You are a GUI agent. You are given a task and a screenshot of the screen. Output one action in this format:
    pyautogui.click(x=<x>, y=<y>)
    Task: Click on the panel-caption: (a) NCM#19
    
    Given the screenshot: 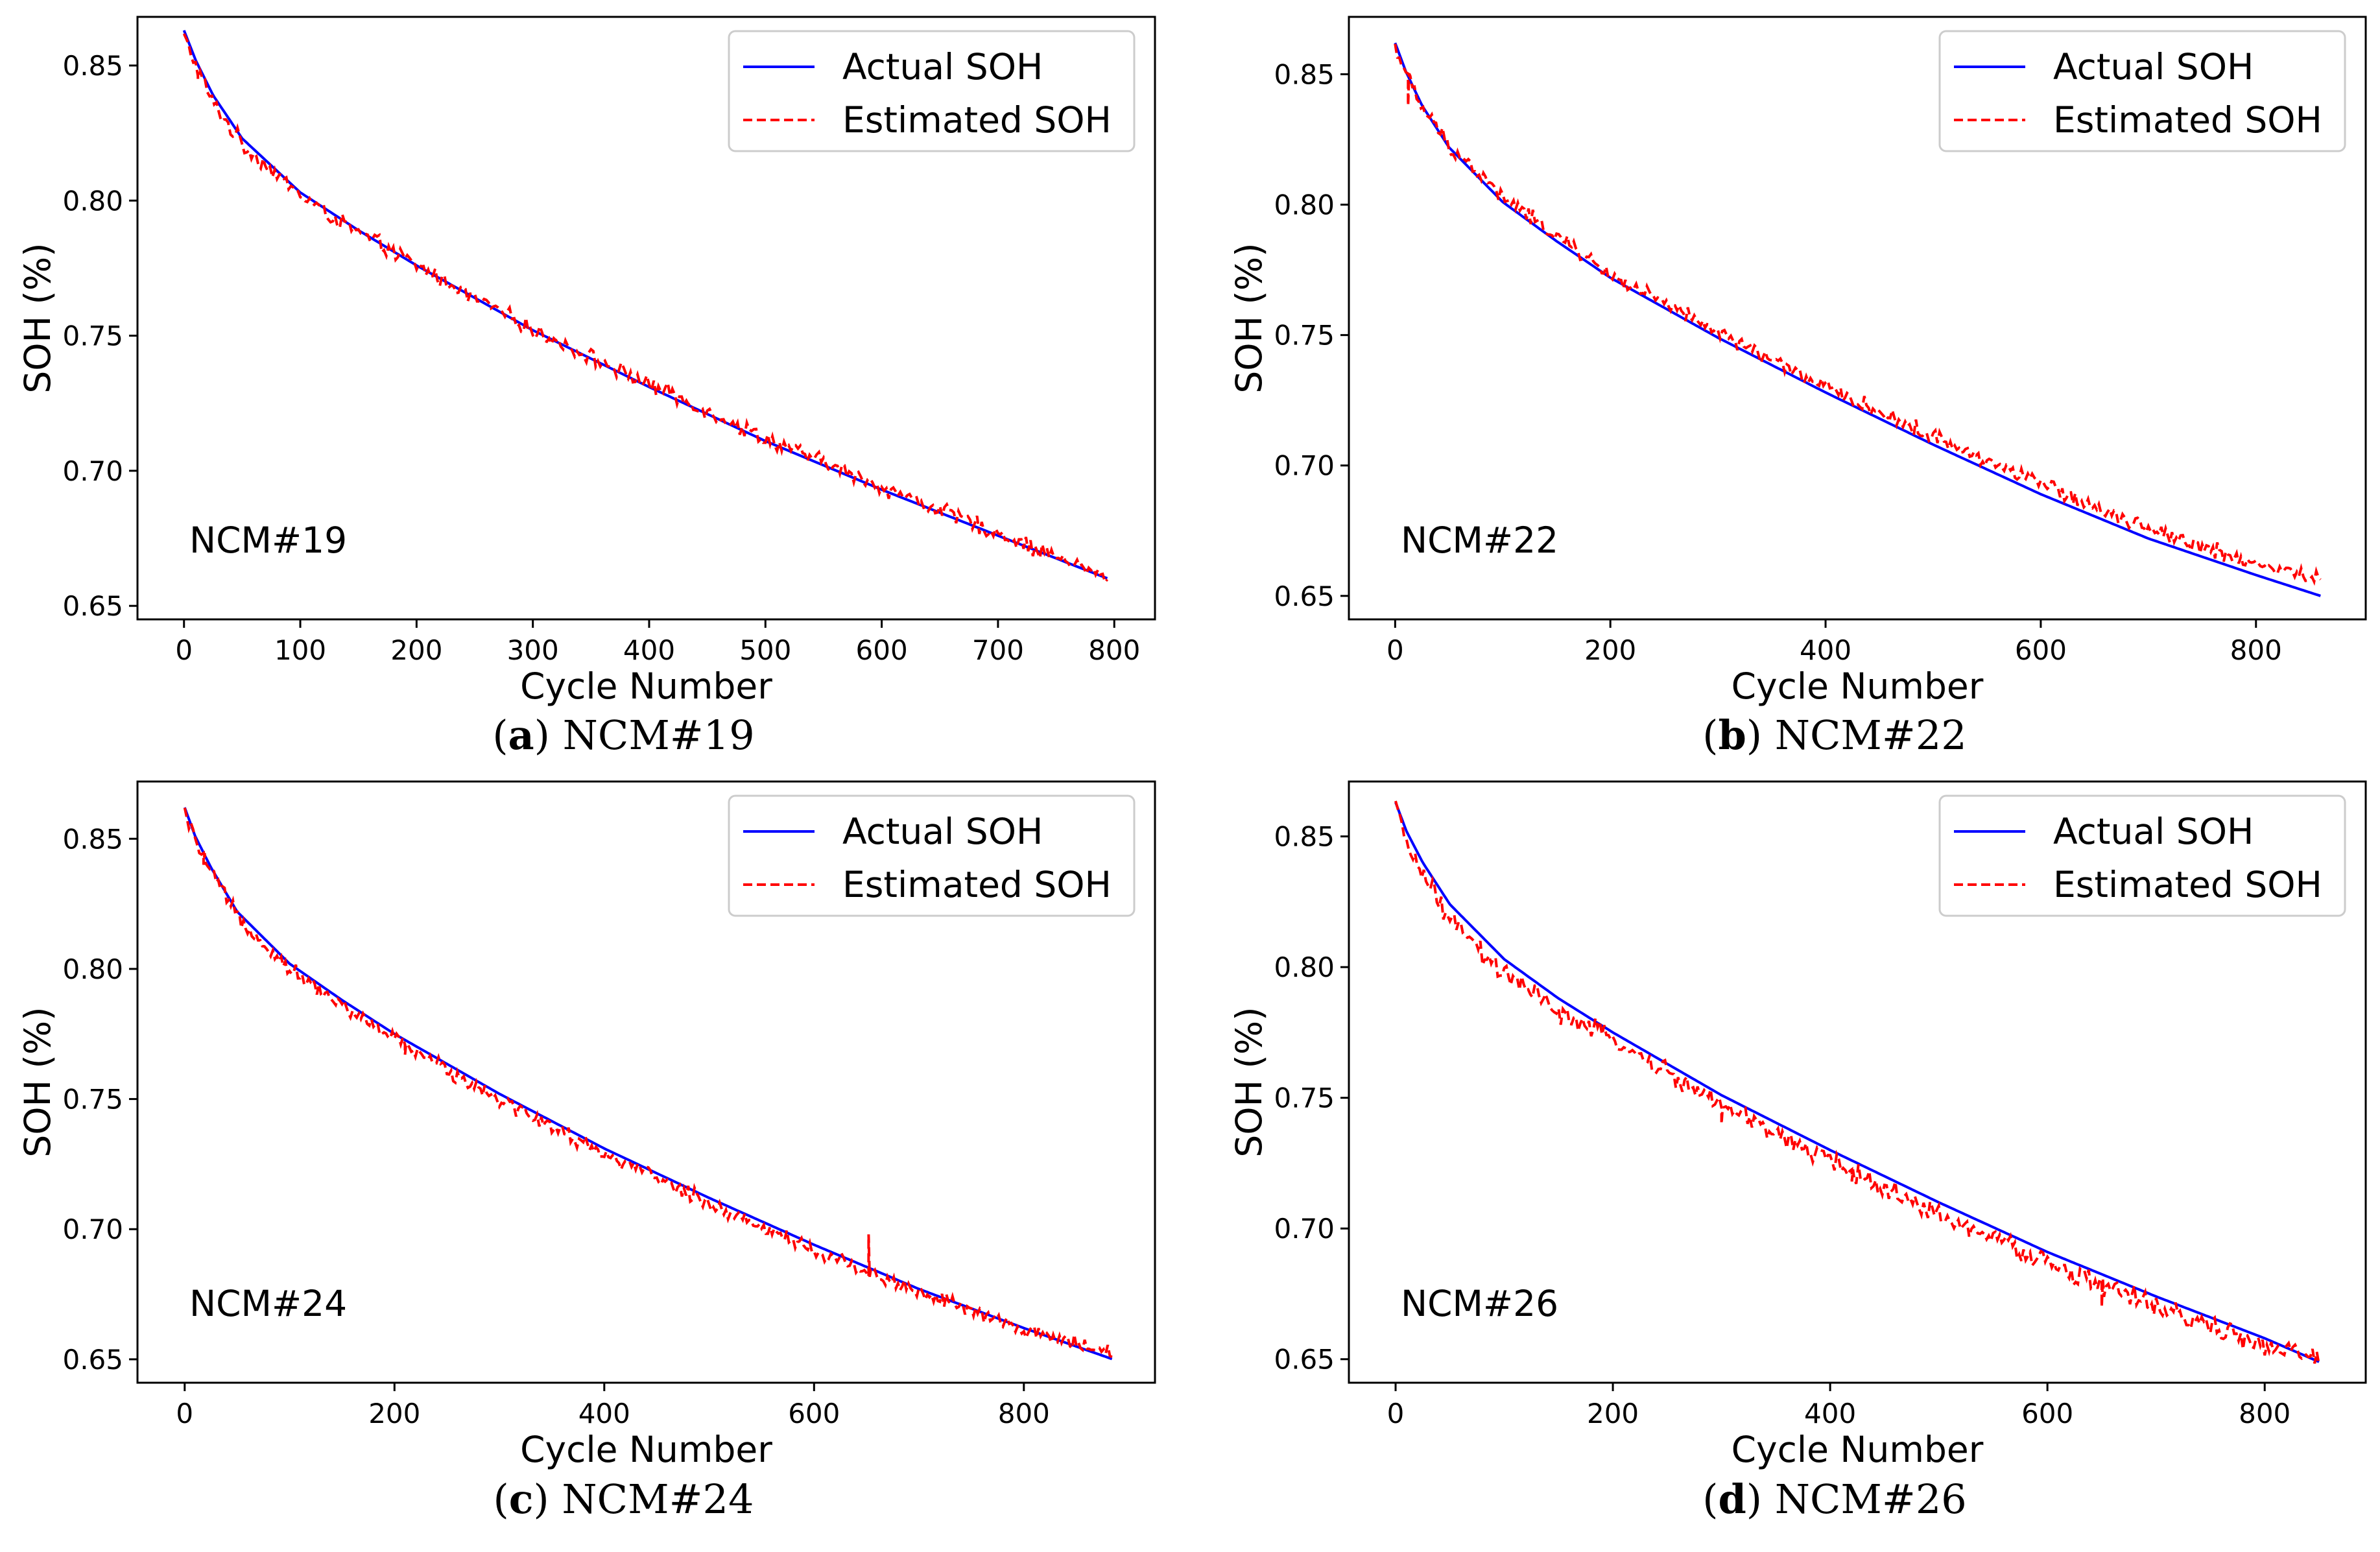 What is the action you would take?
    pyautogui.click(x=623, y=735)
    